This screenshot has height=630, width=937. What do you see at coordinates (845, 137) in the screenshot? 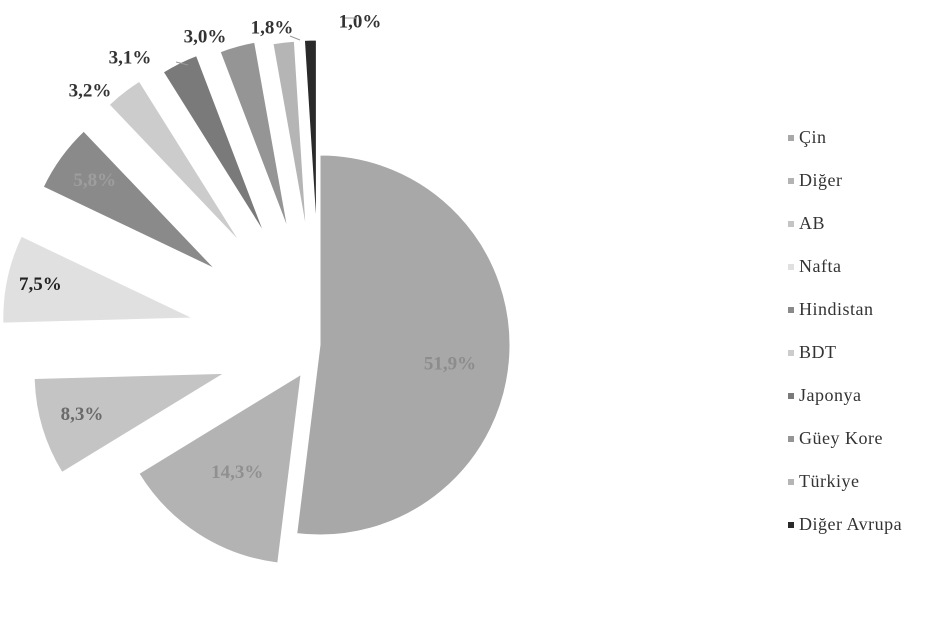
I see `legend-item-1: Çin` at bounding box center [845, 137].